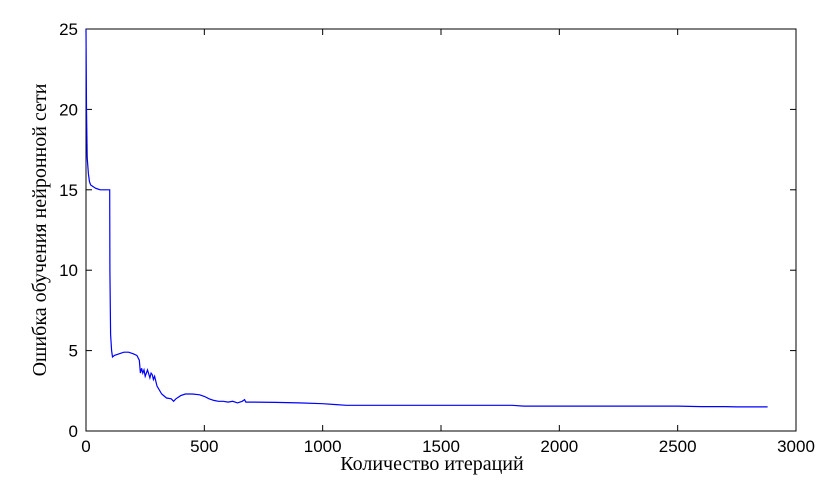 Image resolution: width=839 pixels, height=497 pixels. What do you see at coordinates (678, 446) in the screenshot?
I see `x-tick-label: 2500` at bounding box center [678, 446].